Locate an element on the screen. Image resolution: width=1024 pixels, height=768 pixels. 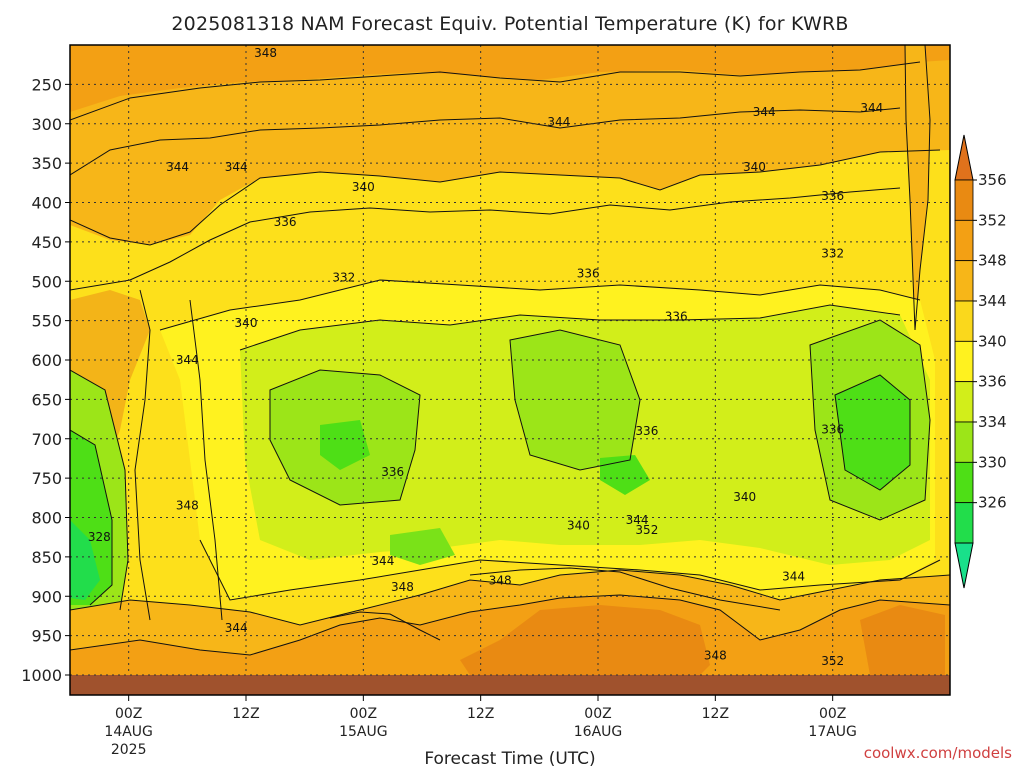
colorbar-label: 336 is located at coordinates (992, 382).